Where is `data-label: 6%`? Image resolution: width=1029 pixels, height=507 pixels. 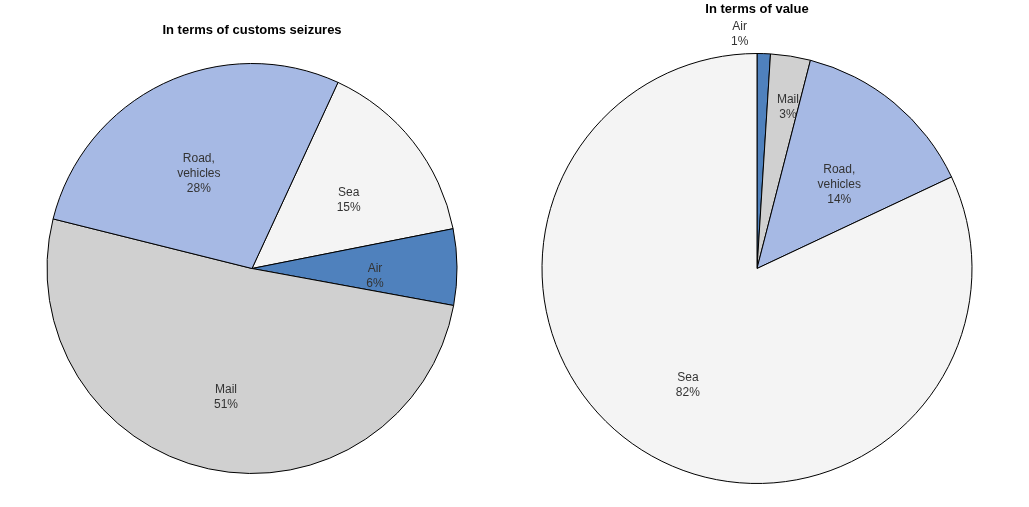
data-label: 6% is located at coordinates (375, 282).